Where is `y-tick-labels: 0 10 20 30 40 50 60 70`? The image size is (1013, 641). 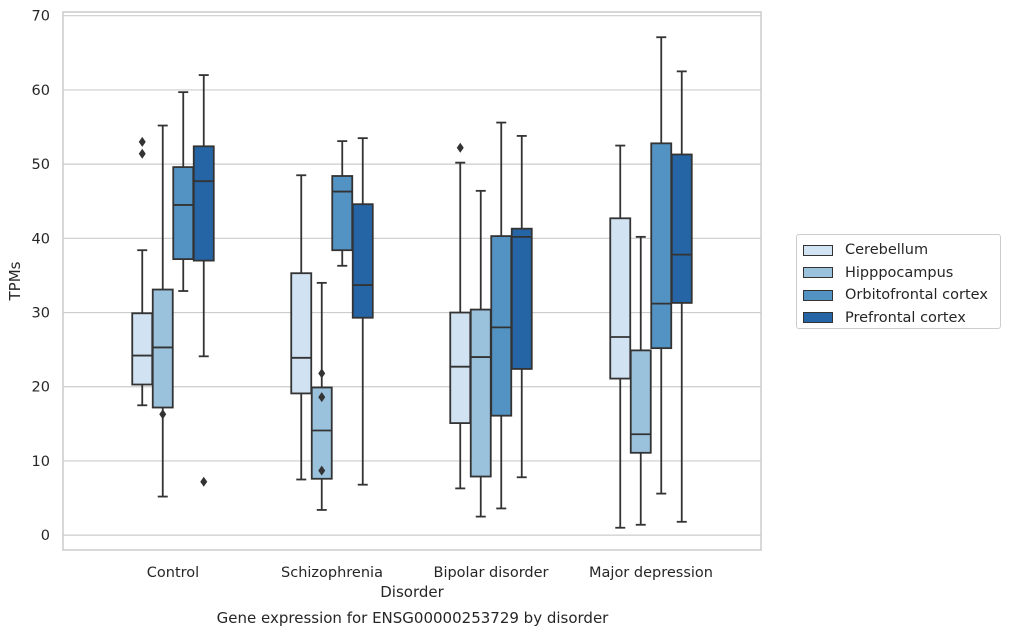
y-tick-labels: 0 10 20 30 40 50 60 70 is located at coordinates (41, 276).